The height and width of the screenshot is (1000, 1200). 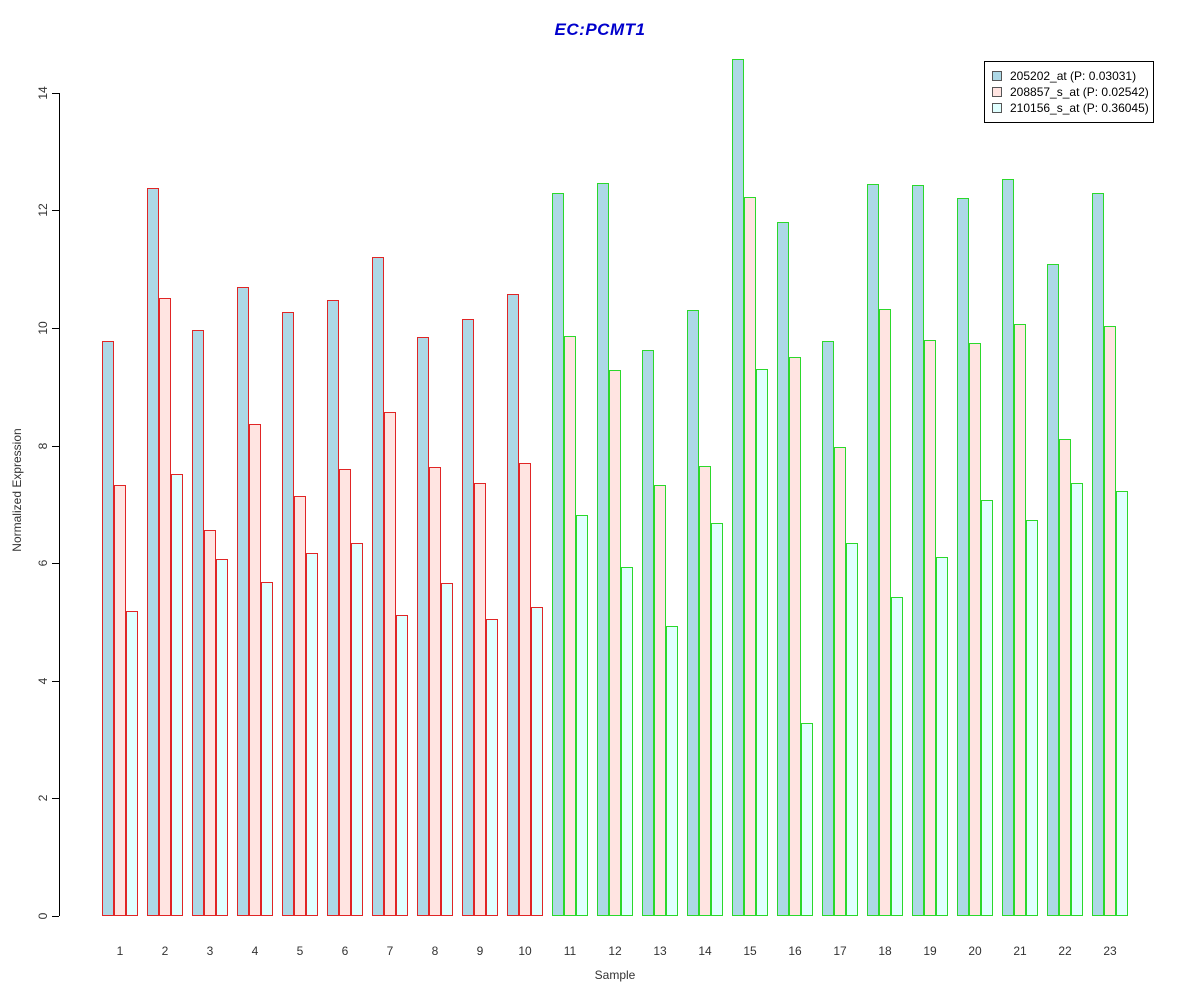 I want to click on x-tick-label-sample-18: 18, so click(x=885, y=951).